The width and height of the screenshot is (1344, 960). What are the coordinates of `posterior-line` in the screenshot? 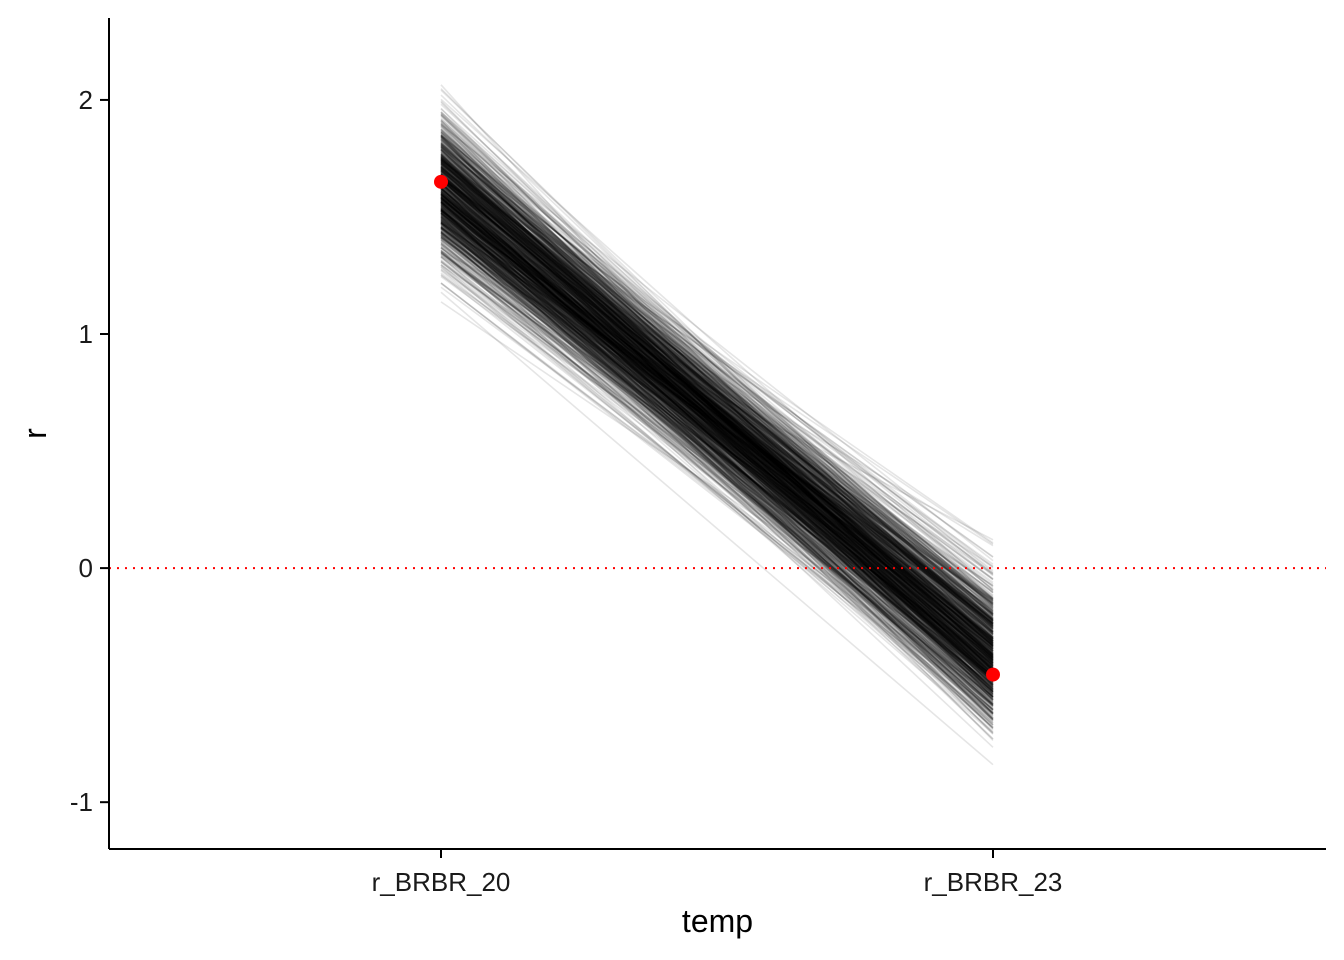 It's located at (717, 395).